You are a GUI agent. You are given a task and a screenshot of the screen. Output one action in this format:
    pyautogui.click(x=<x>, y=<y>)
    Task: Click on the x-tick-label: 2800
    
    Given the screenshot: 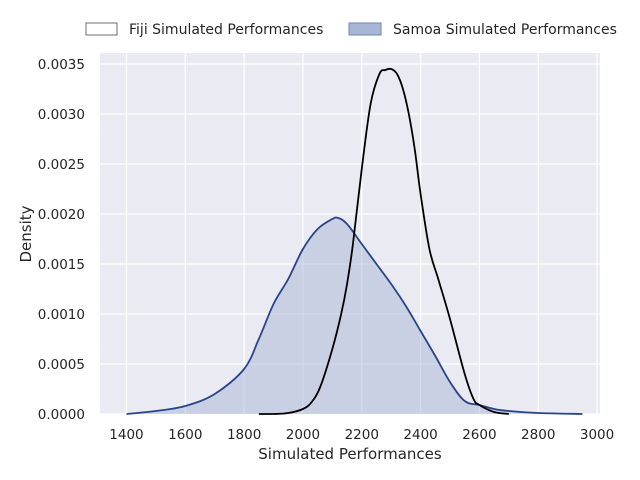 What is the action you would take?
    pyautogui.click(x=538, y=435)
    